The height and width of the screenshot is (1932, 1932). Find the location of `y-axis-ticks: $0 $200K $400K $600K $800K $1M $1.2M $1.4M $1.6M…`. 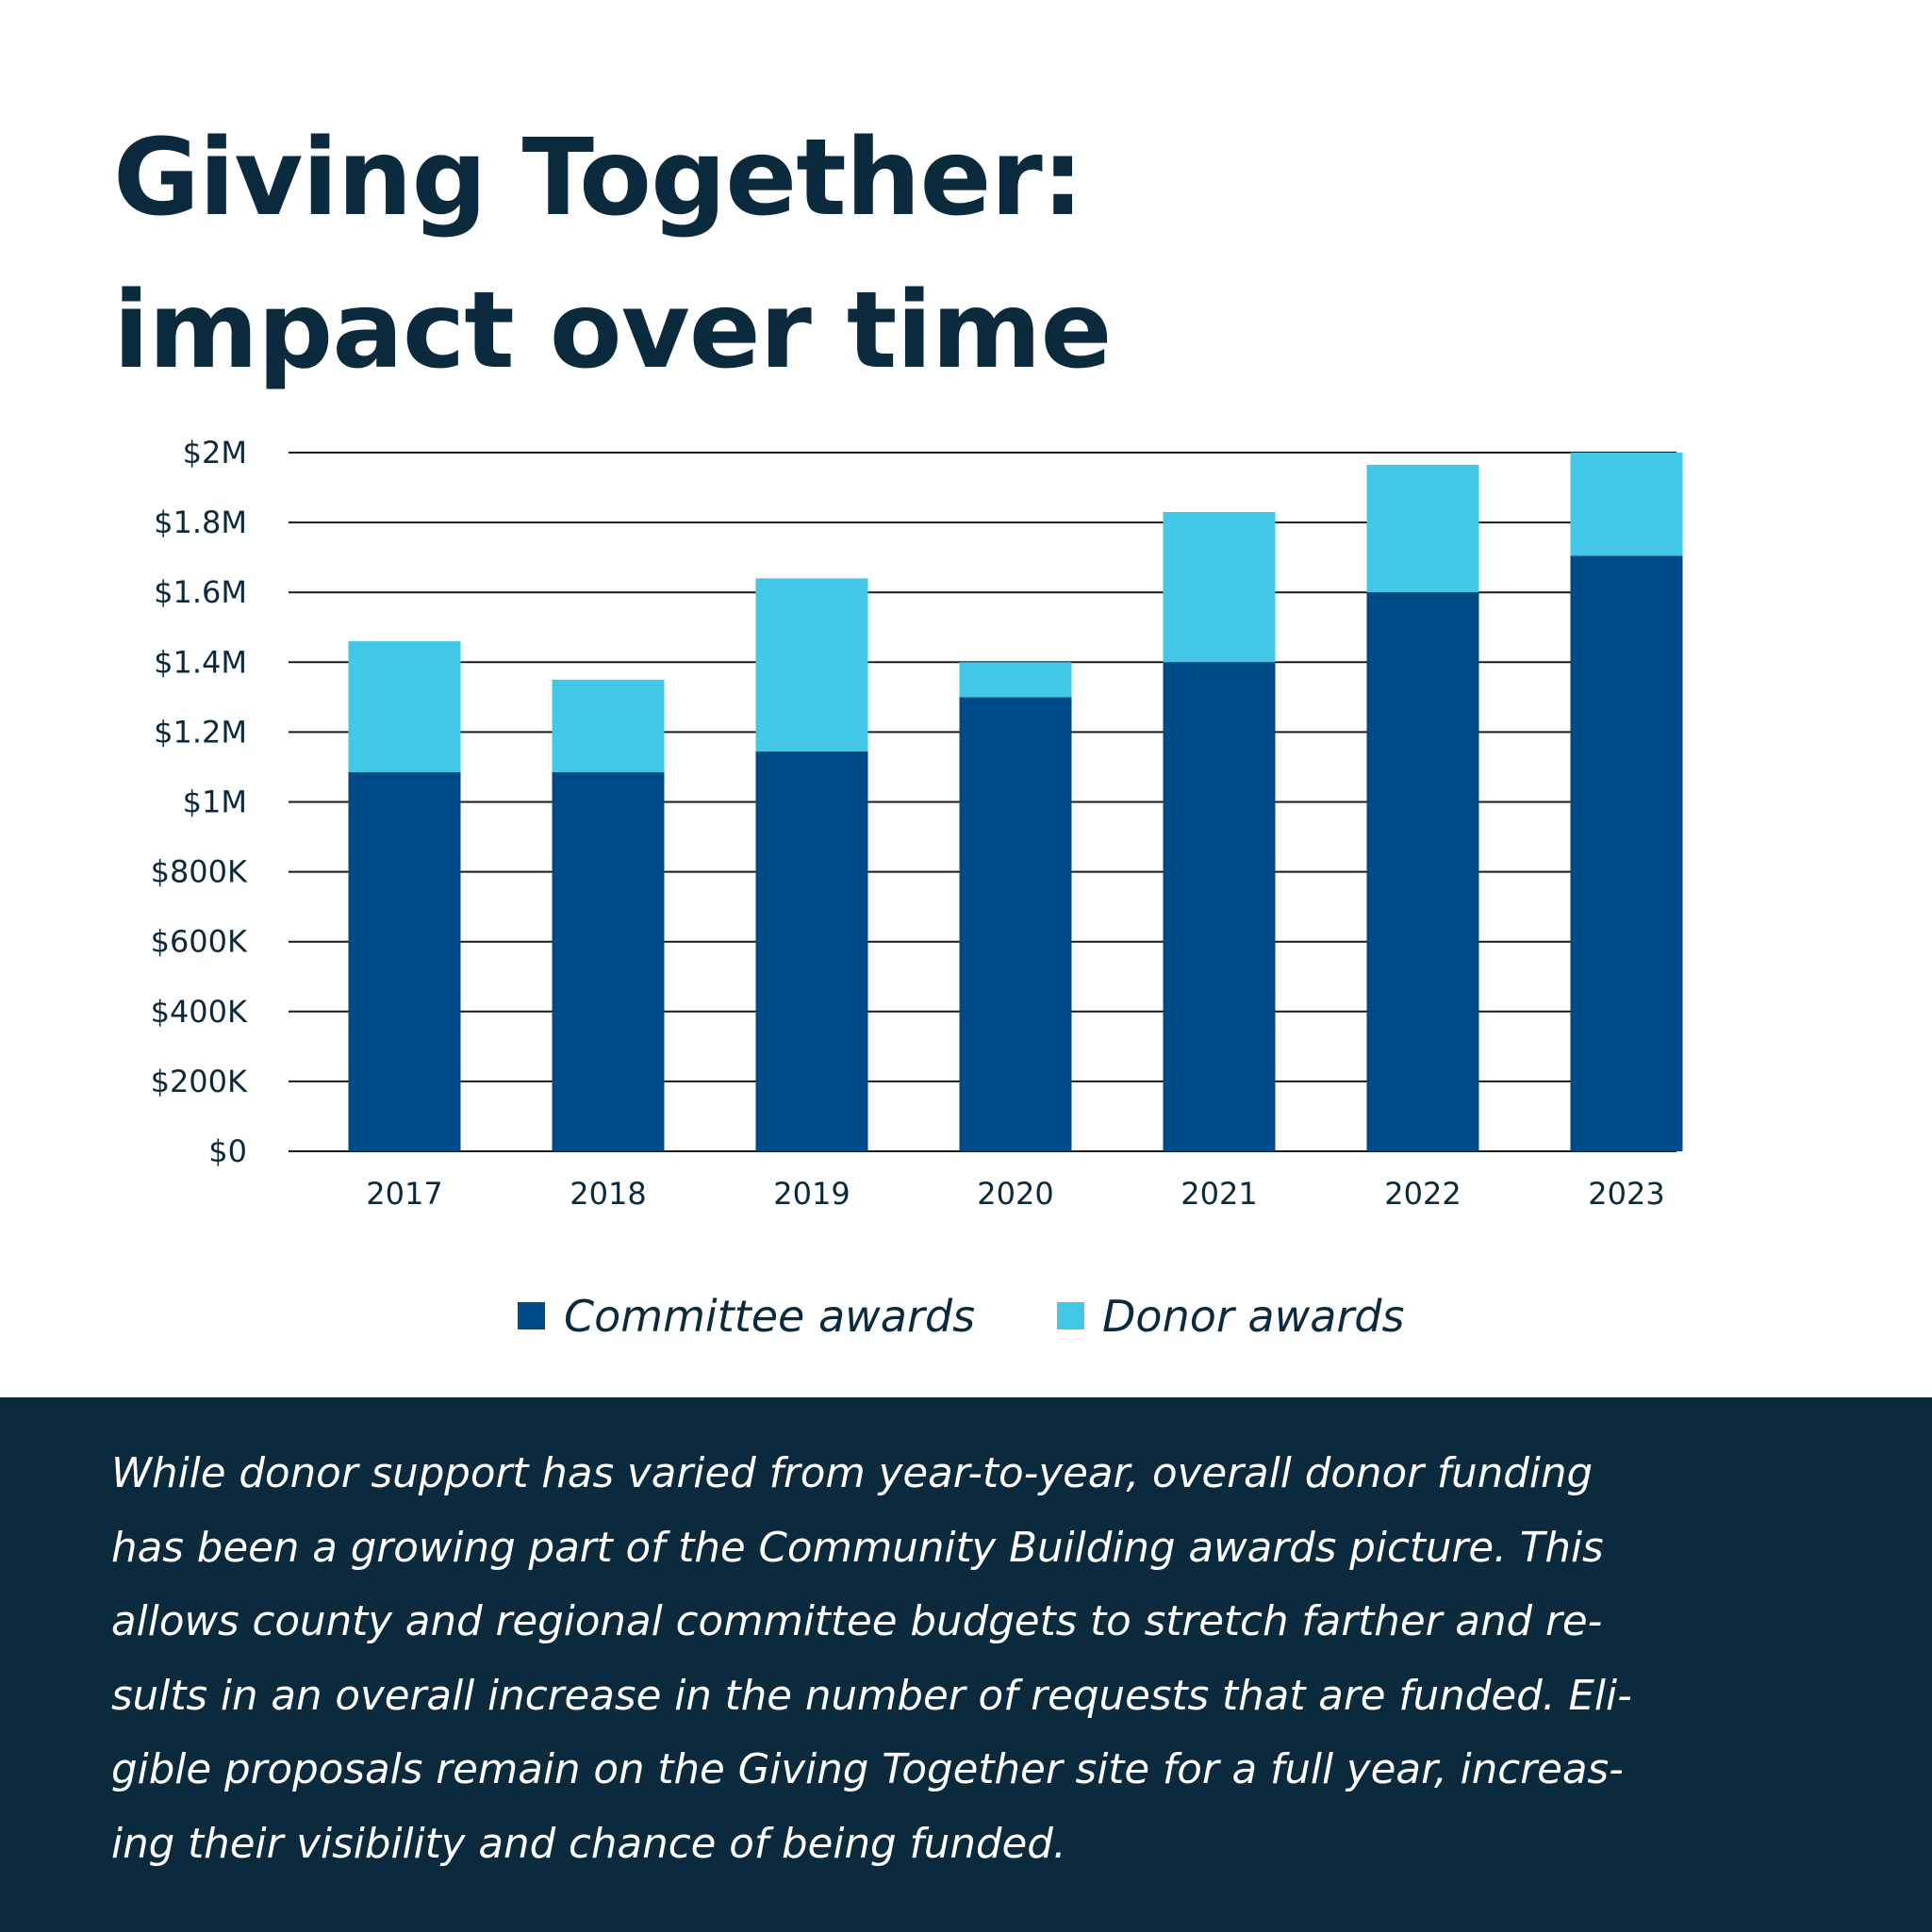

y-axis-ticks: $0 $200K $400K $600K $800K $1M $1.2M $1.4M $1.6M… is located at coordinates (199, 802).